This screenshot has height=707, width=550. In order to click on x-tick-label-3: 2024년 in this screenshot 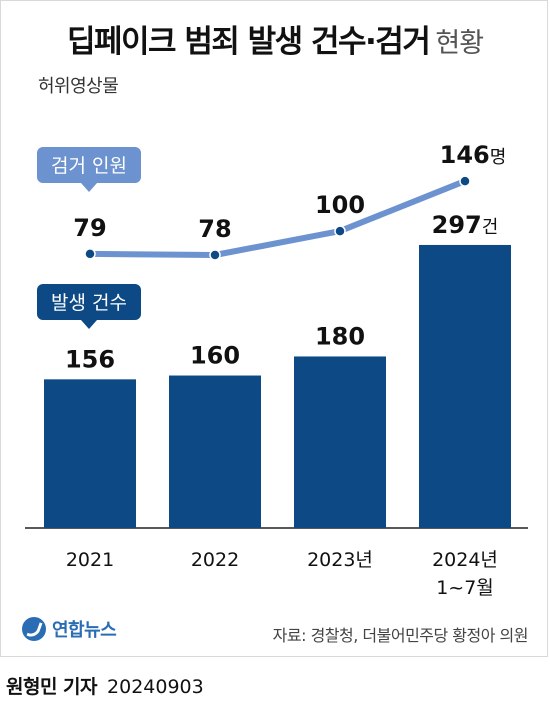, I will do `click(465, 560)`.